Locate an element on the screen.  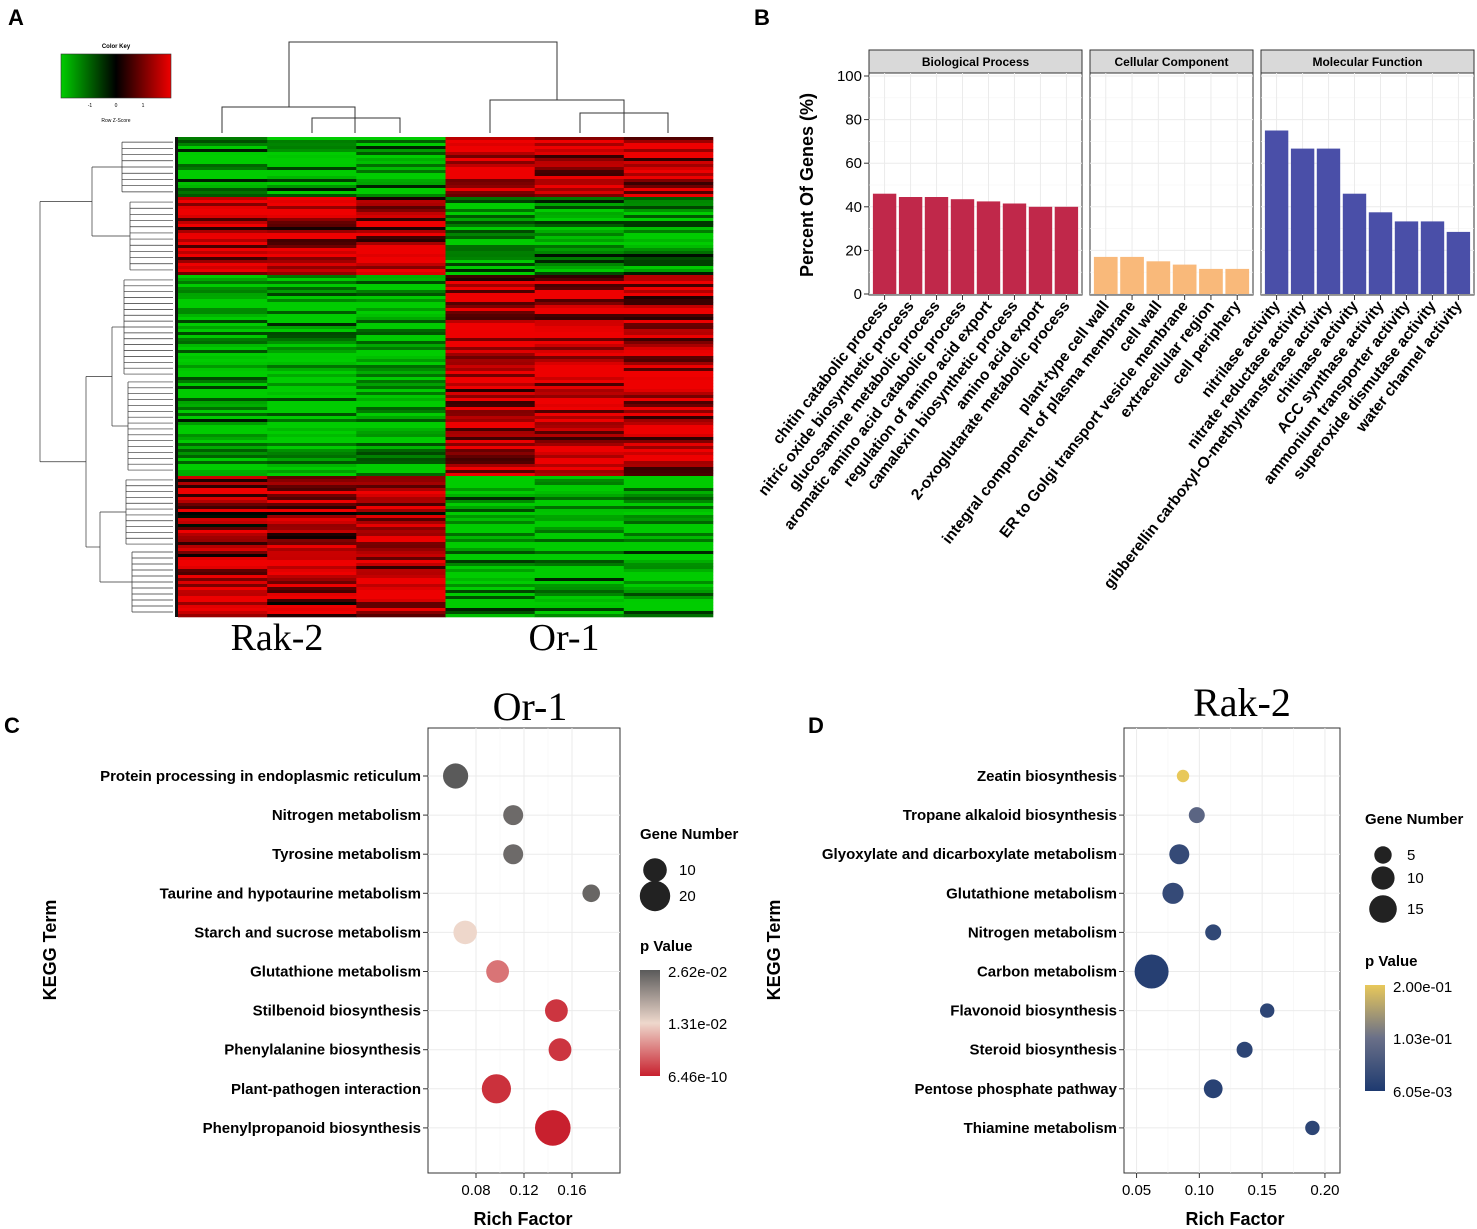
heatmap-row-ticks is located at coordinates (176, 377).